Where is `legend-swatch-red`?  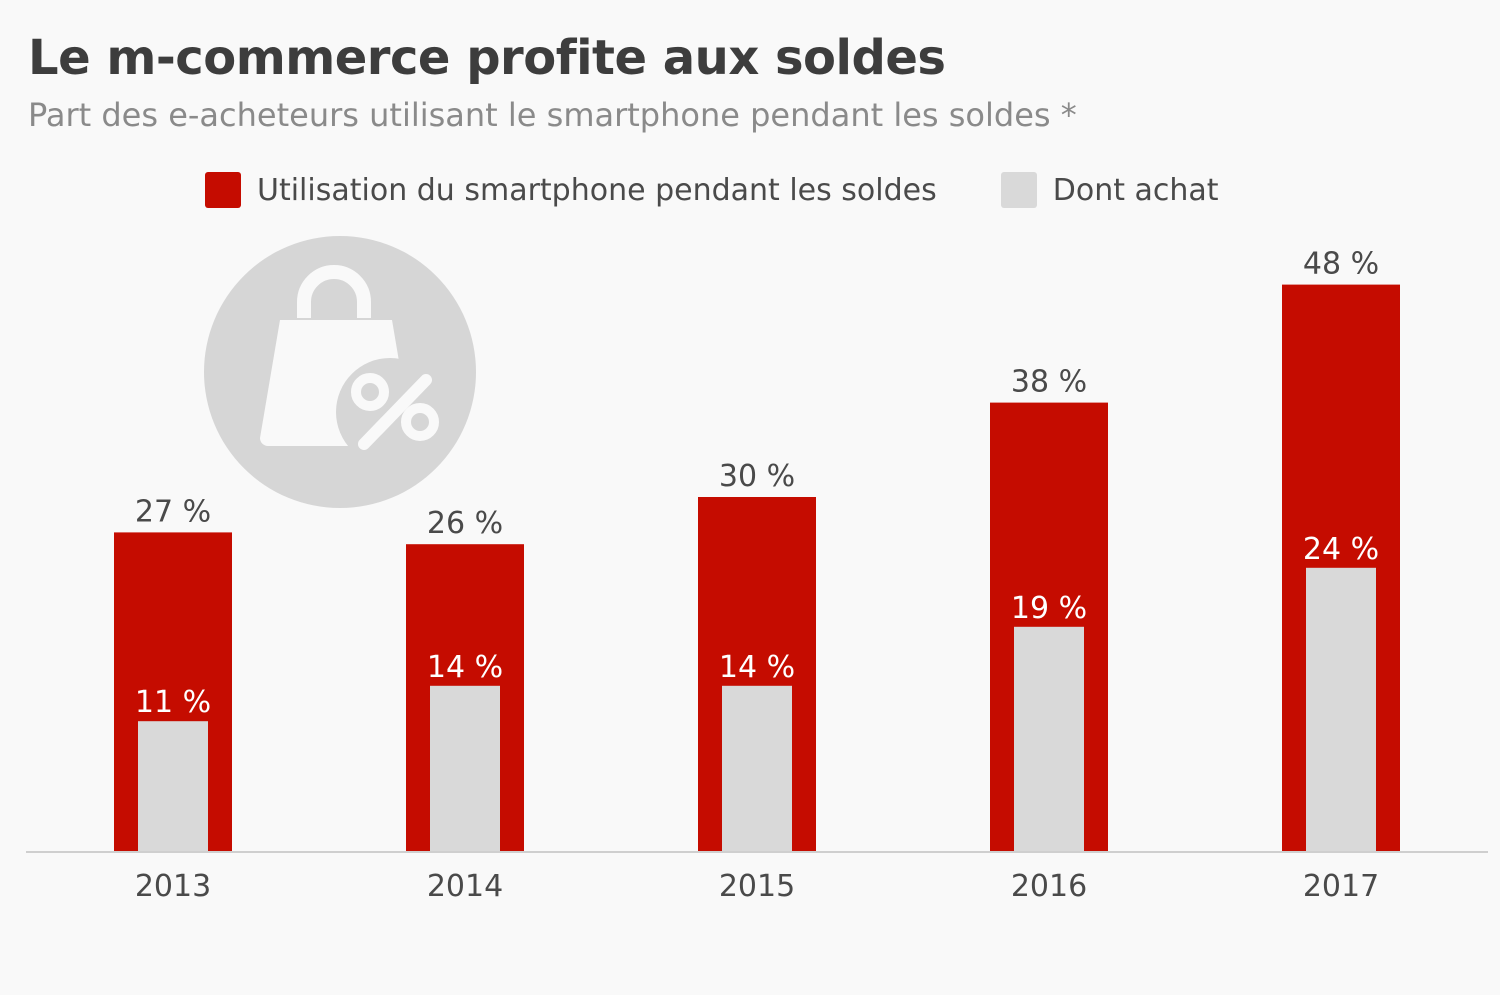 legend-swatch-red is located at coordinates (223, 190).